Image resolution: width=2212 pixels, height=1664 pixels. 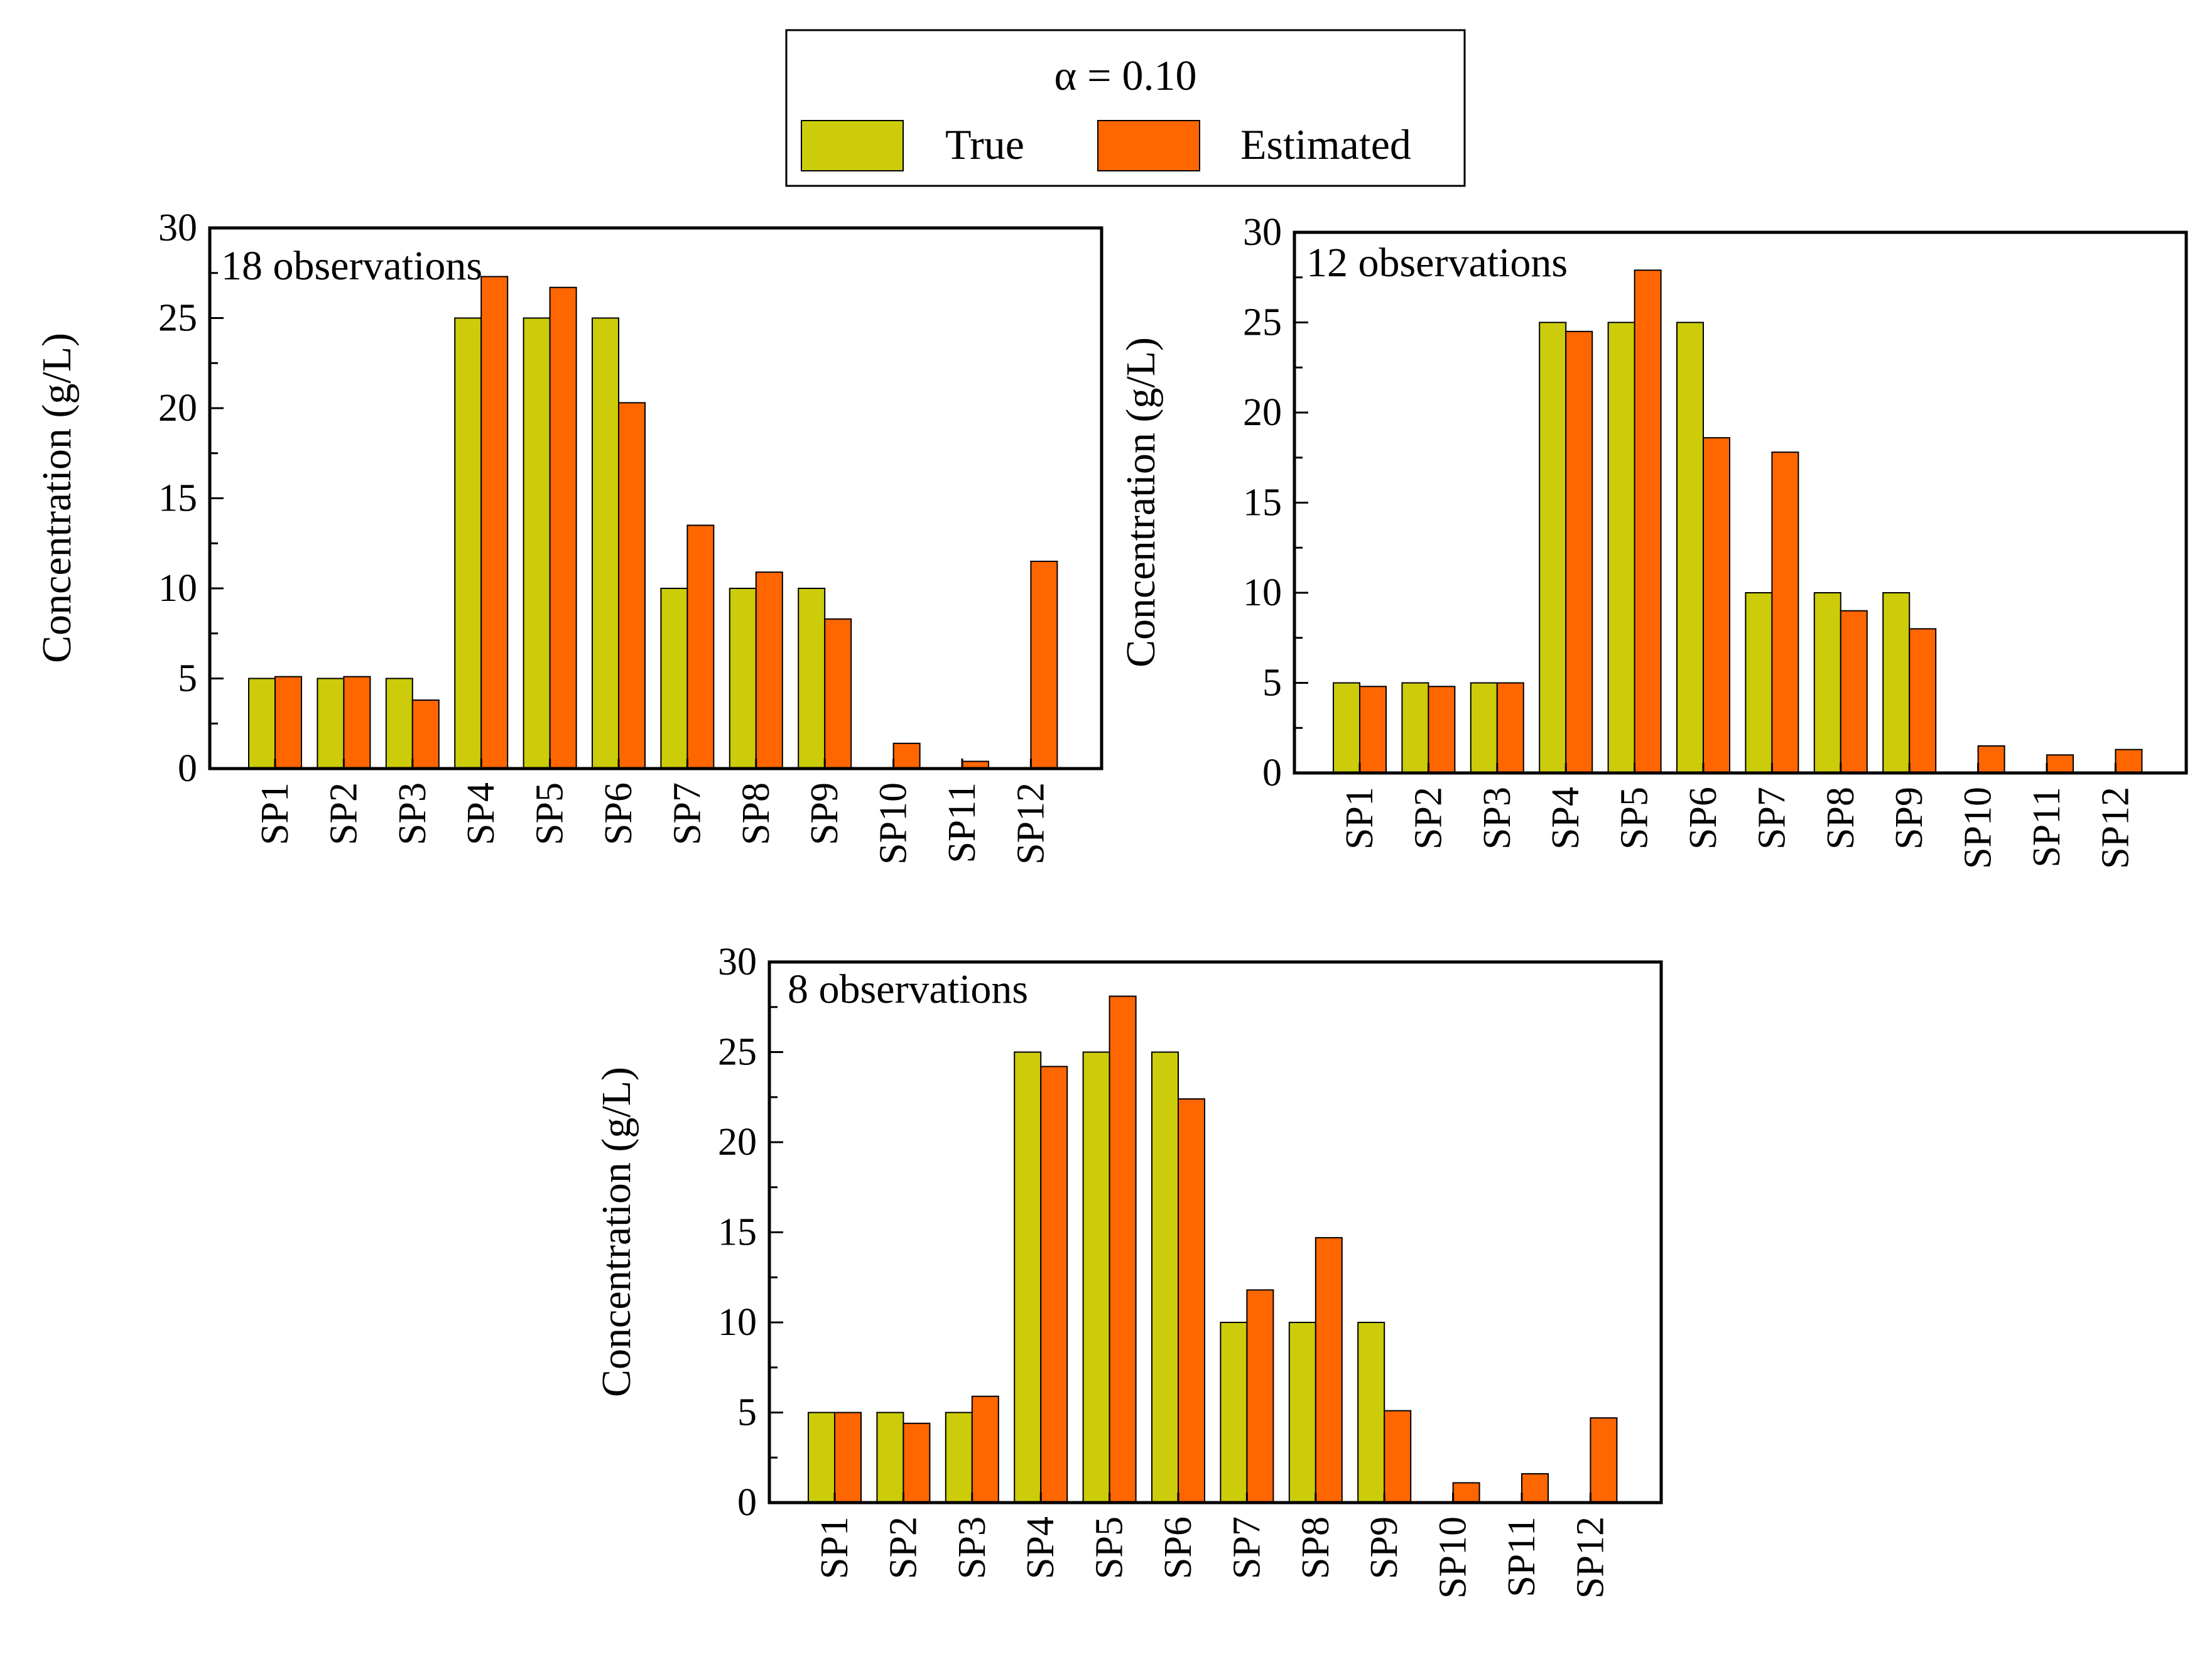 I want to click on bar-estimated-sp11, so click(x=2060, y=764).